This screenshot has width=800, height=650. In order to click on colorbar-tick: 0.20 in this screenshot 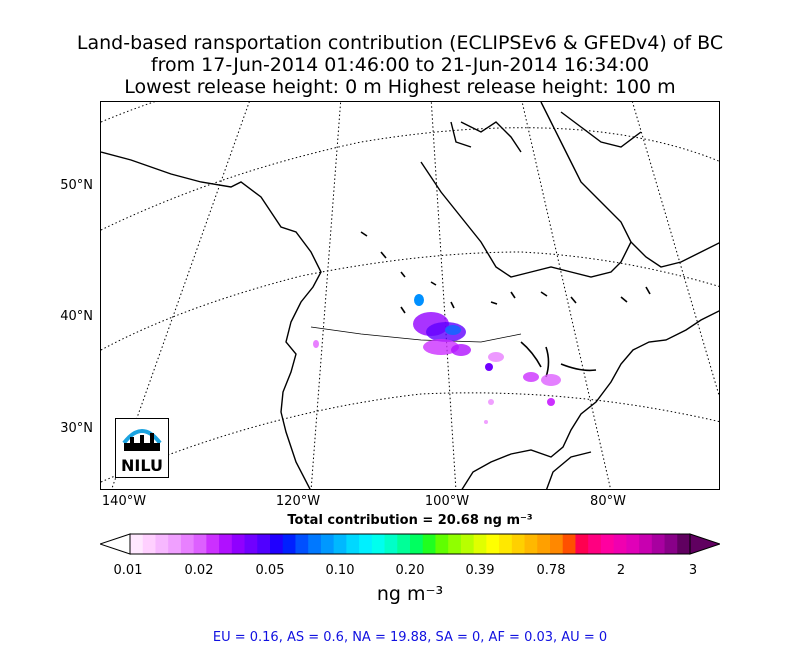, I will do `click(410, 570)`.